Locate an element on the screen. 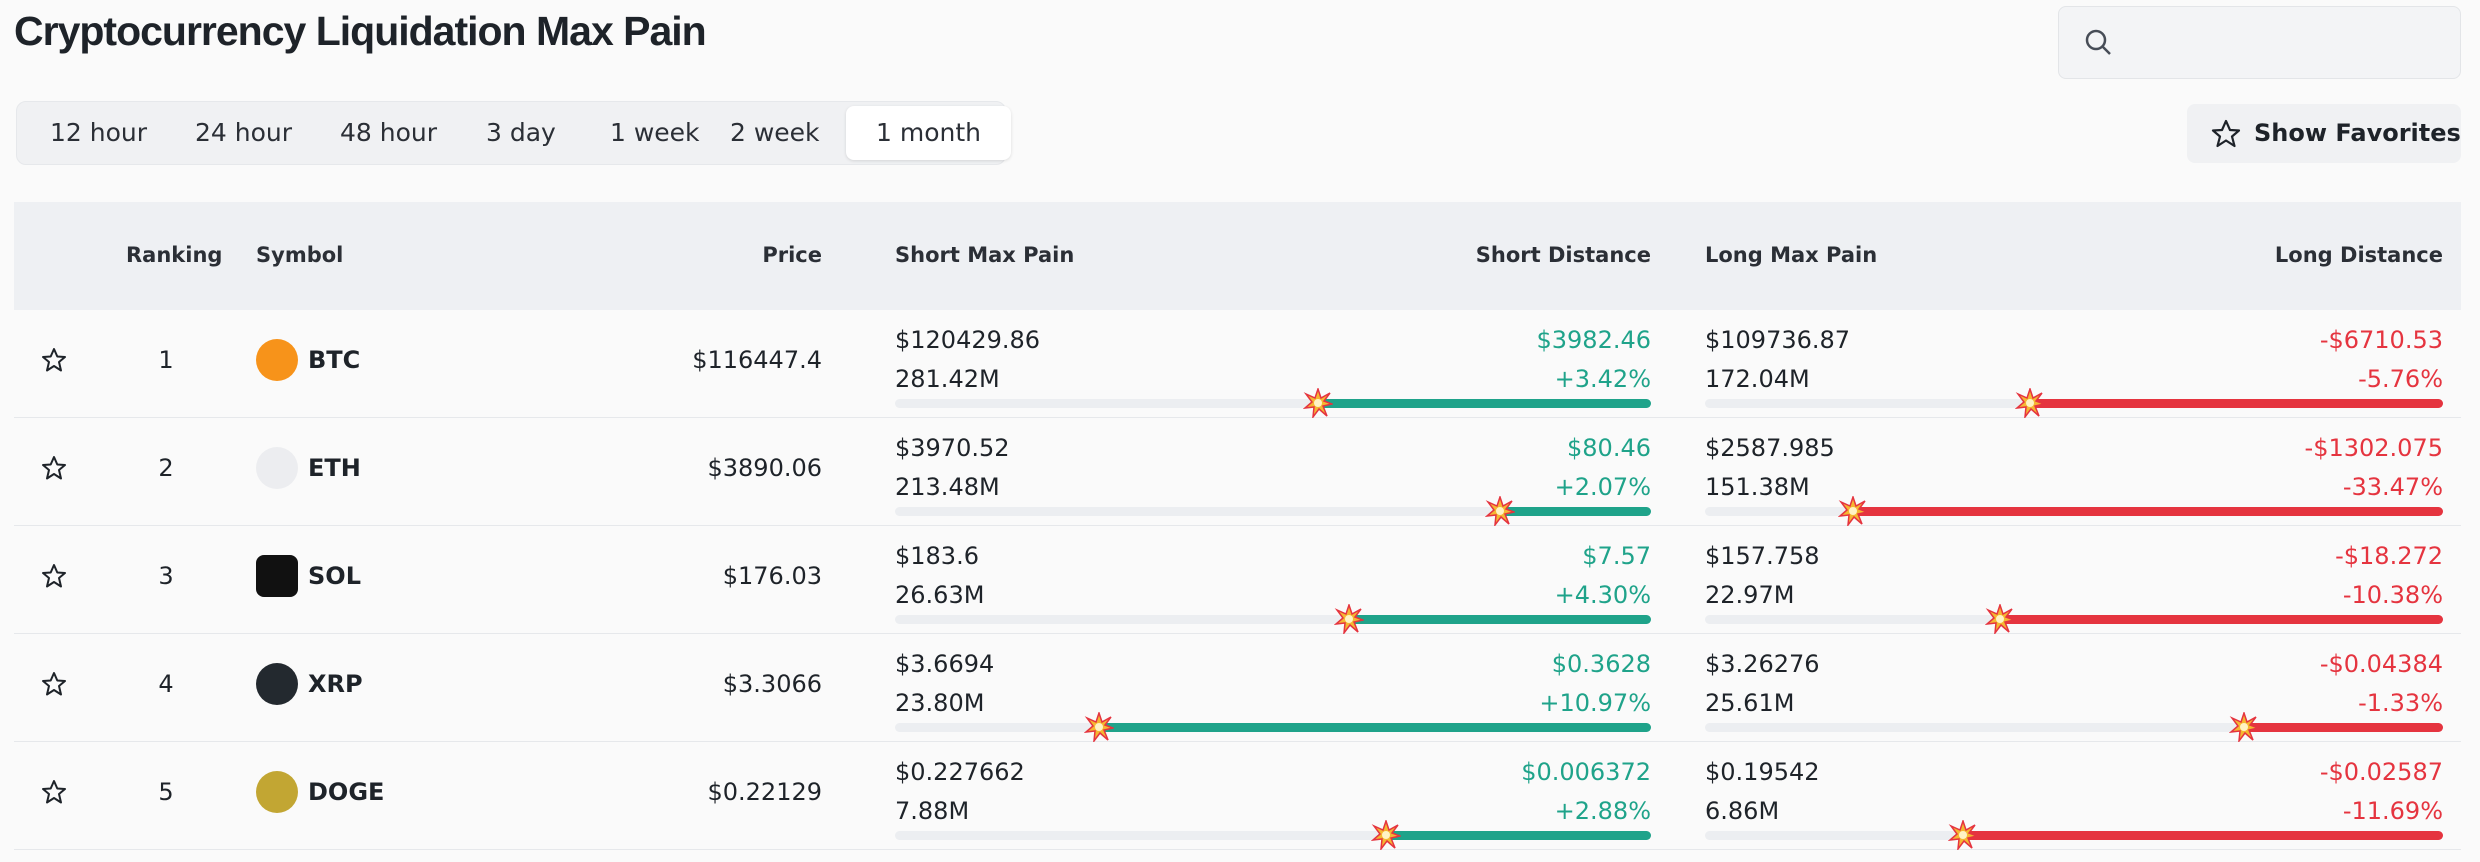  short-amount: 23.80M is located at coordinates (940, 703).